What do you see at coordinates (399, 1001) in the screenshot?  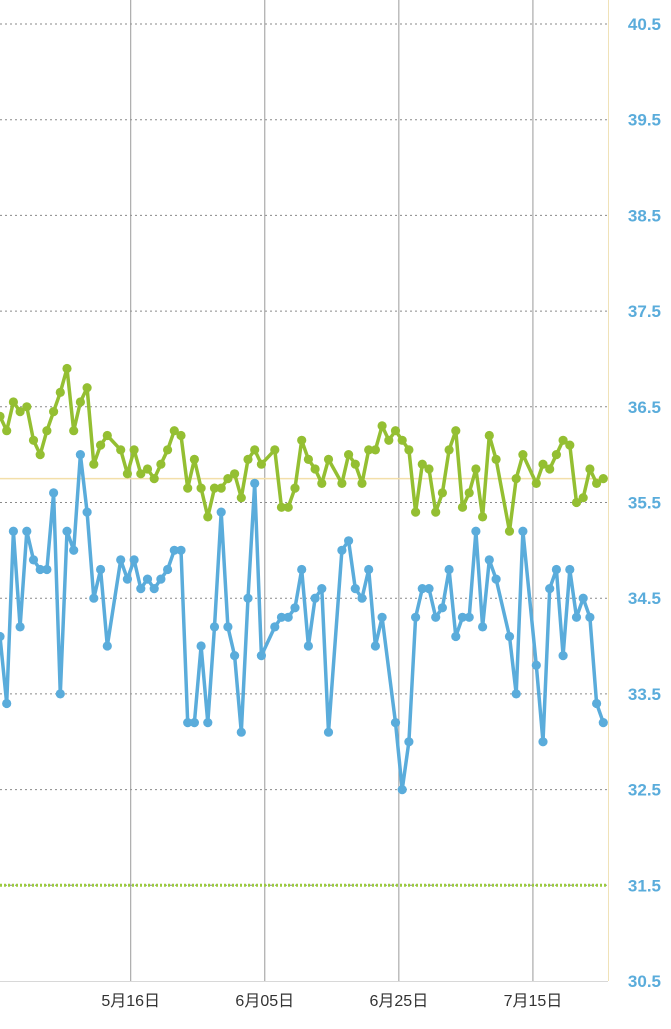 I see `x-tick-label: 6月25日` at bounding box center [399, 1001].